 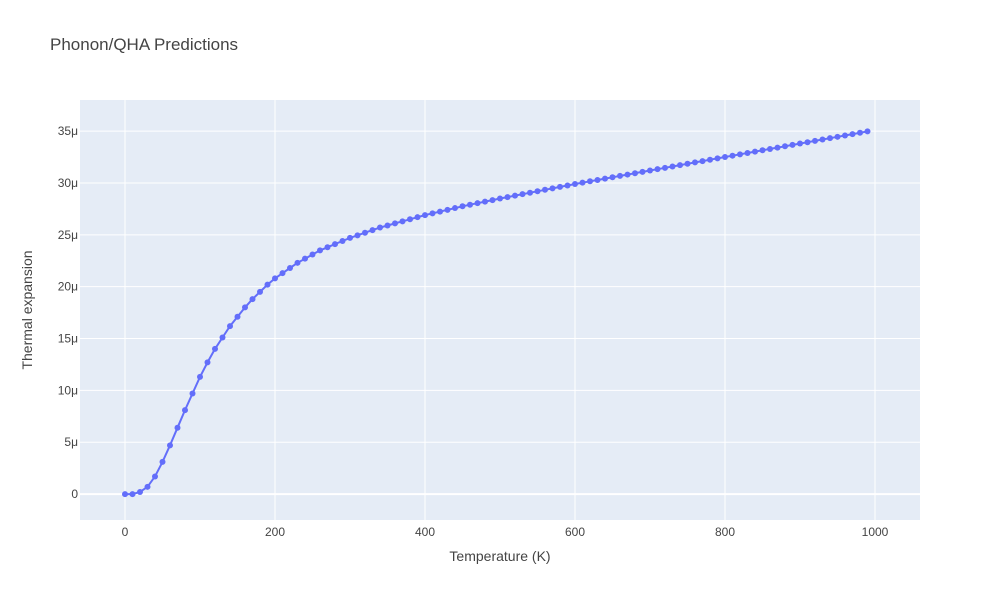 I want to click on x-tick-label: 400, so click(x=425, y=532).